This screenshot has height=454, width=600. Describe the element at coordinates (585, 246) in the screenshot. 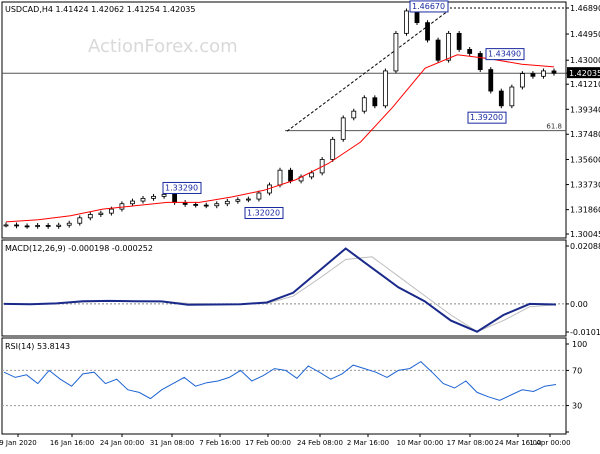

I see `macd-y-label: 0.020884` at that location.